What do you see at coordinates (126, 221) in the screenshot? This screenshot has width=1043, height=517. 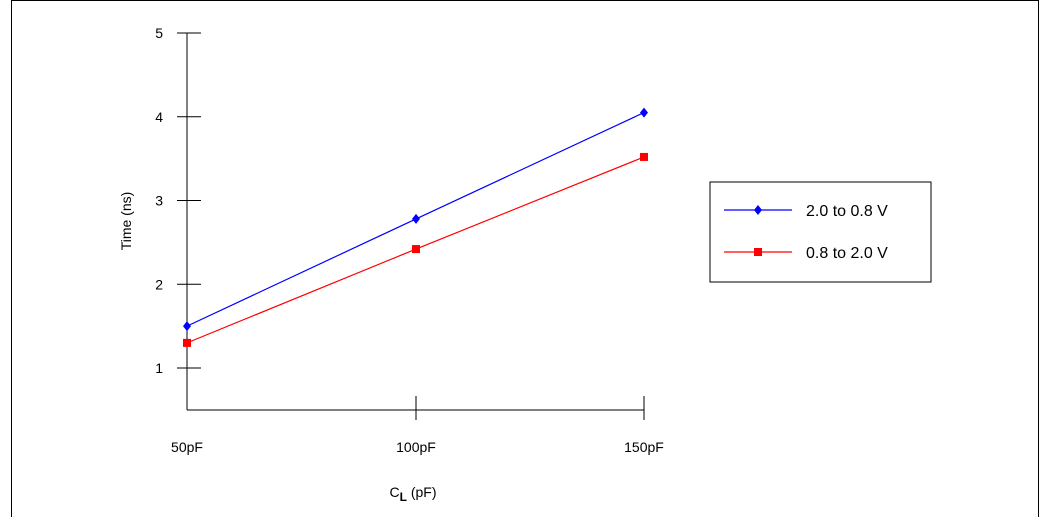 I see `y-axis-label: Time (ns)` at bounding box center [126, 221].